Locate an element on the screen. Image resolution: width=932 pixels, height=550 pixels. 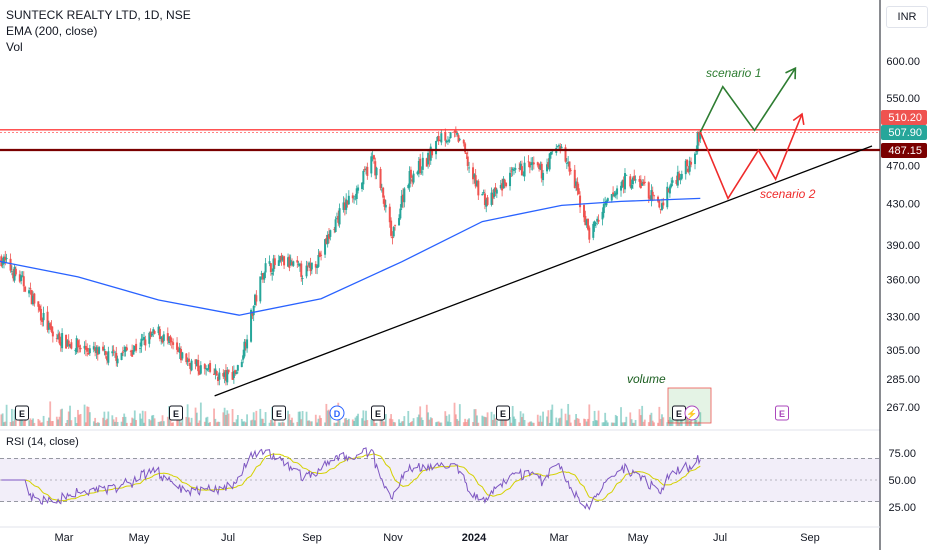
rsi-tick-label: 75.00 is located at coordinates (902, 454).